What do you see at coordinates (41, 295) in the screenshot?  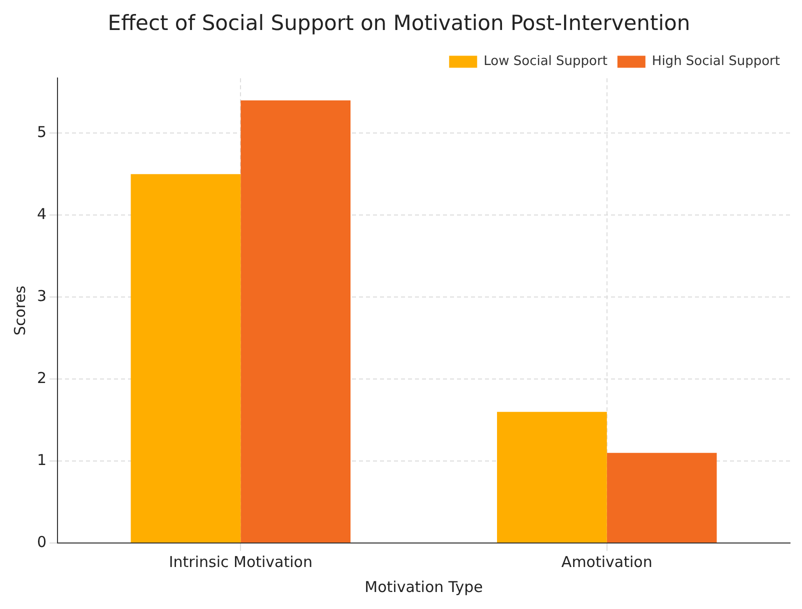 I see `y-tick-label: 3` at bounding box center [41, 295].